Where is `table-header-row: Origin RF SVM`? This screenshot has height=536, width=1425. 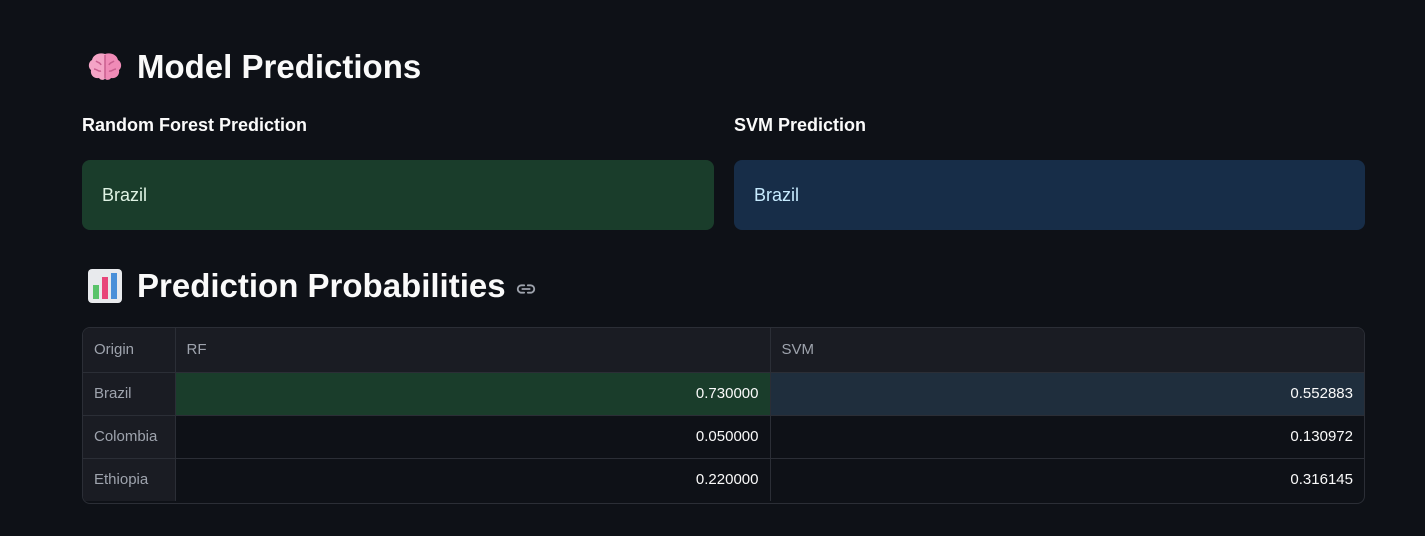
table-header-row: Origin RF SVM is located at coordinates (723, 350).